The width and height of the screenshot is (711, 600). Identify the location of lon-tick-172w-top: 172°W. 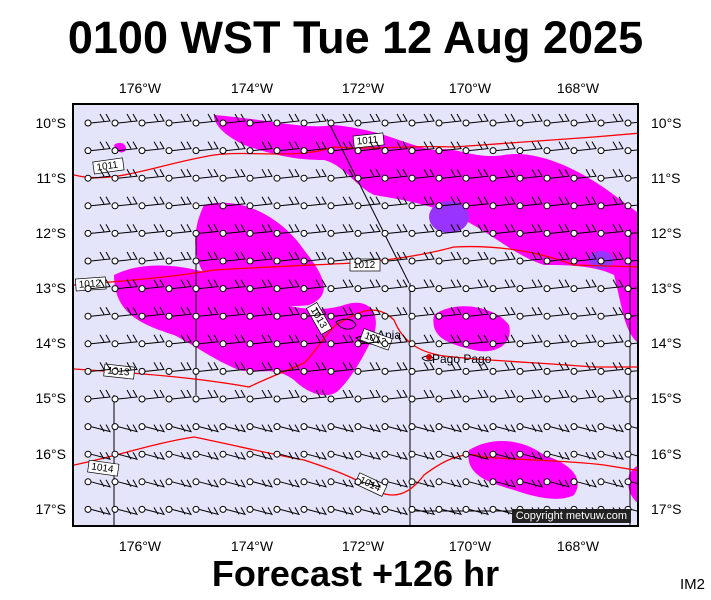
(363, 88).